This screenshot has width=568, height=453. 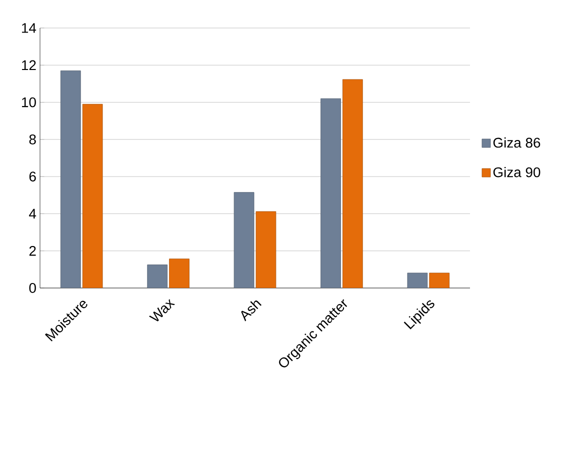 What do you see at coordinates (32, 288) in the screenshot?
I see `y-tick-label: 0` at bounding box center [32, 288].